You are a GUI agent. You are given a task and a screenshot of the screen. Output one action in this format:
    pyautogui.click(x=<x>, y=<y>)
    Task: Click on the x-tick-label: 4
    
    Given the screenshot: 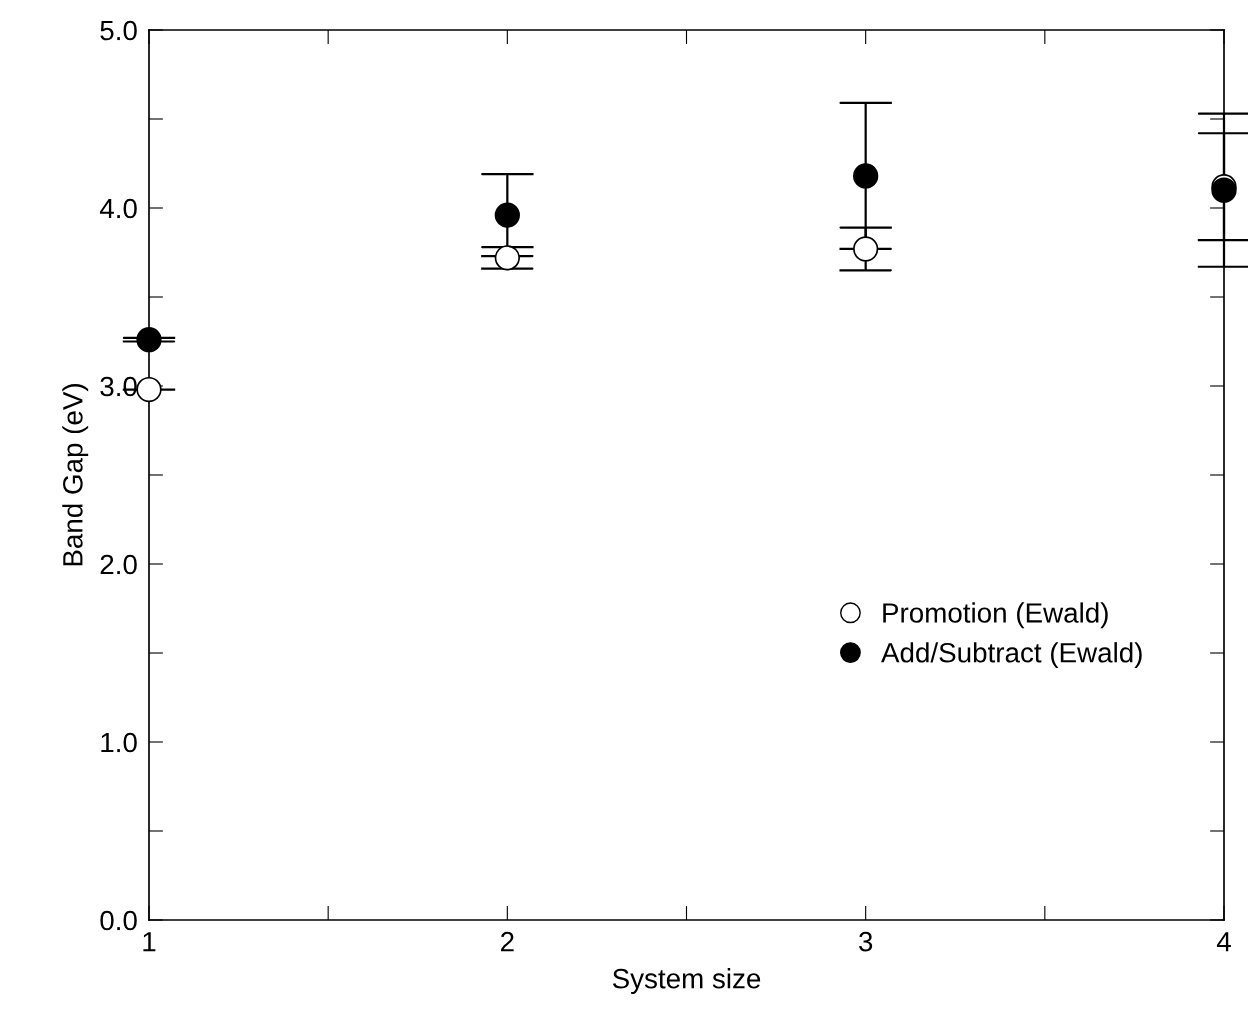 What is the action you would take?
    pyautogui.click(x=1223, y=942)
    